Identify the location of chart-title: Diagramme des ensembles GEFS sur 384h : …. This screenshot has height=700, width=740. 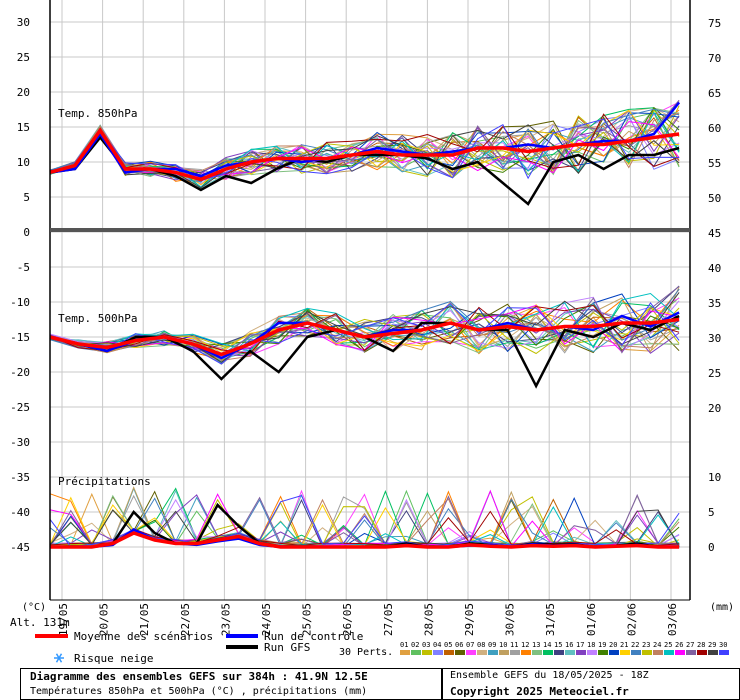
(199, 676).